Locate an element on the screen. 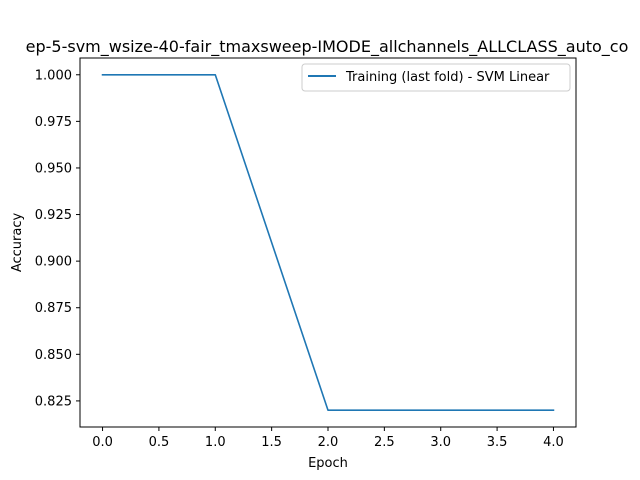  y-tick-label: 1.000 is located at coordinates (53, 75).